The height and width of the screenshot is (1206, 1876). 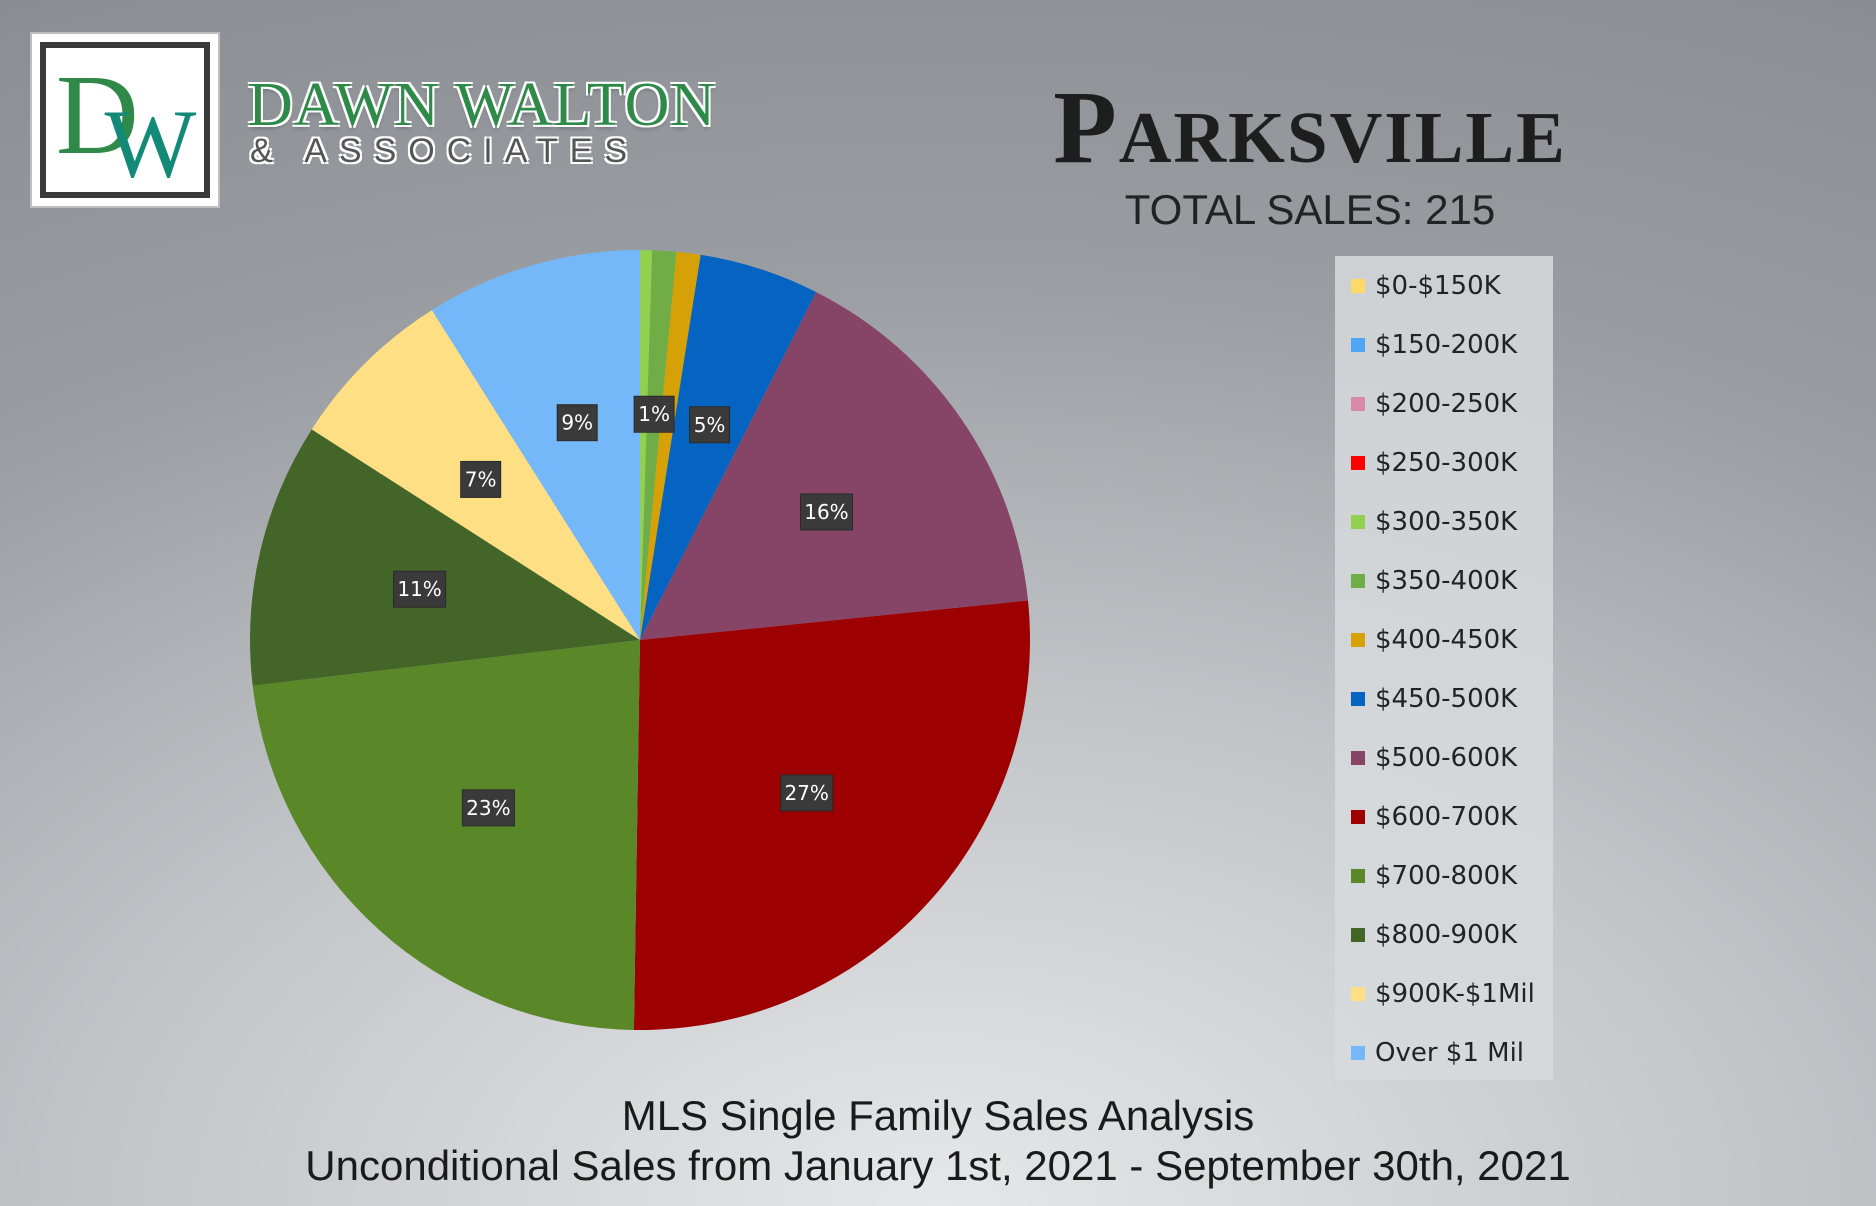 What do you see at coordinates (1446, 935) in the screenshot?
I see `legend-label: $800-900K` at bounding box center [1446, 935].